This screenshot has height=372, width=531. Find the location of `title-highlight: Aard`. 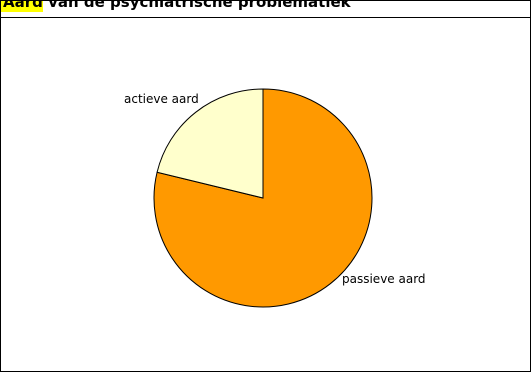

title-highlight: Aard is located at coordinates (22, 6).